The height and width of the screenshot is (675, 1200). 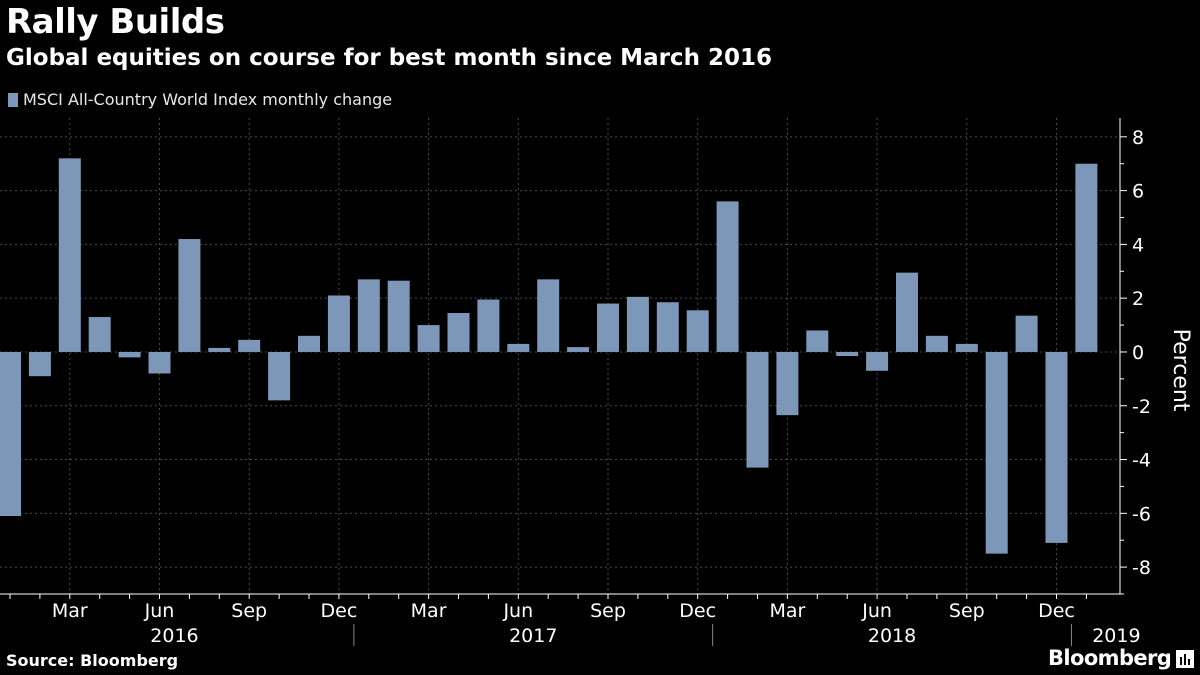 What do you see at coordinates (1138, 299) in the screenshot?
I see `y-tick-label: 2` at bounding box center [1138, 299].